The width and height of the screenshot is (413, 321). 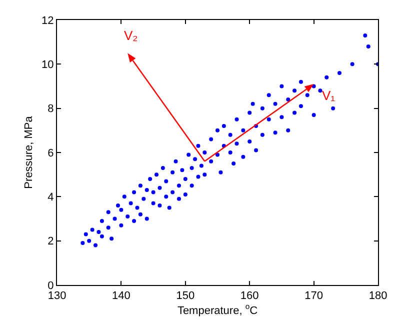 What do you see at coordinates (185, 296) in the screenshot?
I see `x-tick-label: 150` at bounding box center [185, 296].